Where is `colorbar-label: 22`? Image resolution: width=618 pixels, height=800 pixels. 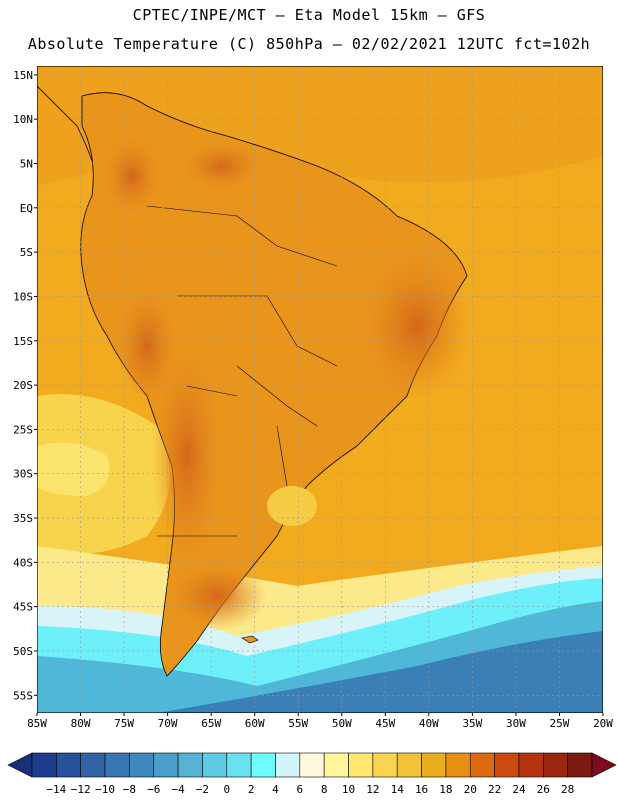 colorbar-label: 22 is located at coordinates (494, 789).